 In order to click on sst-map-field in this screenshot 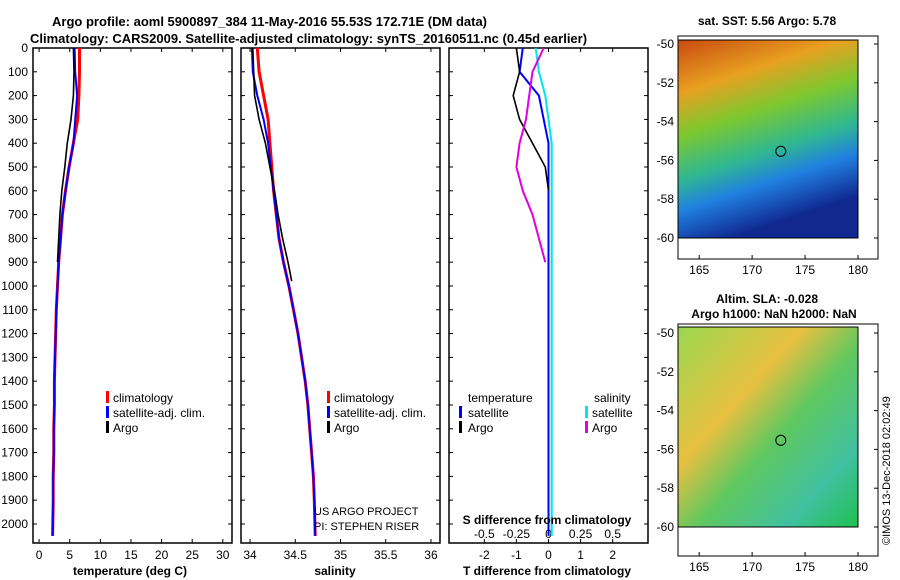, I will do `click(768, 139)`.